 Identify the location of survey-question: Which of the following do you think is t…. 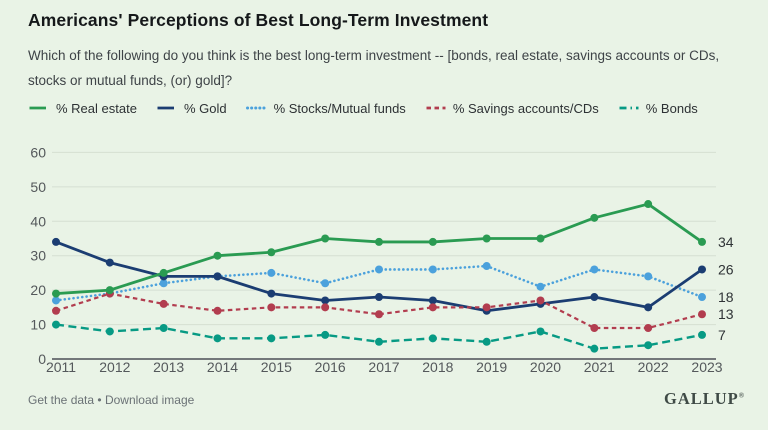
(374, 68).